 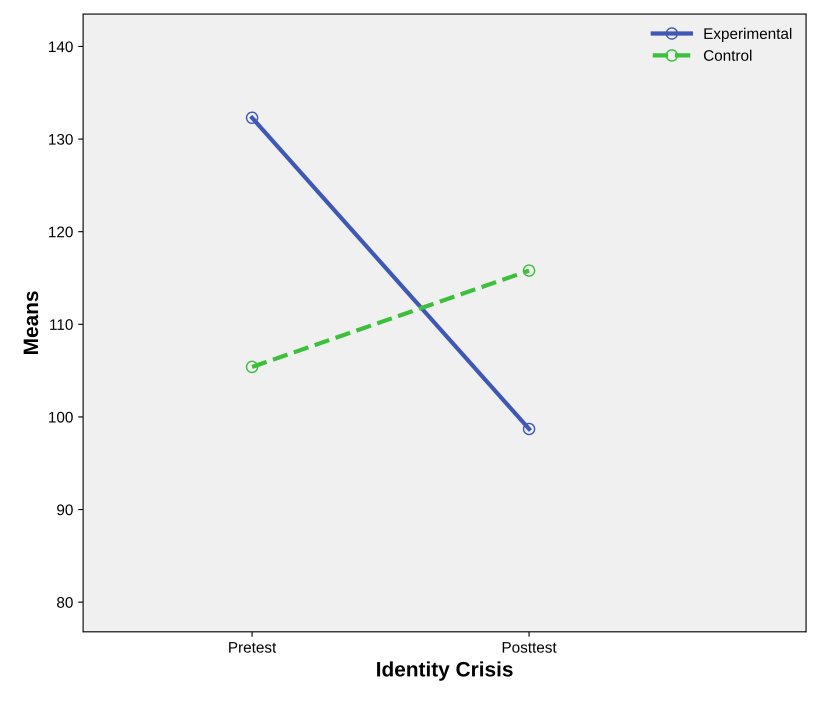 What do you see at coordinates (529, 647) in the screenshot?
I see `x-tick-label: Posttest` at bounding box center [529, 647].